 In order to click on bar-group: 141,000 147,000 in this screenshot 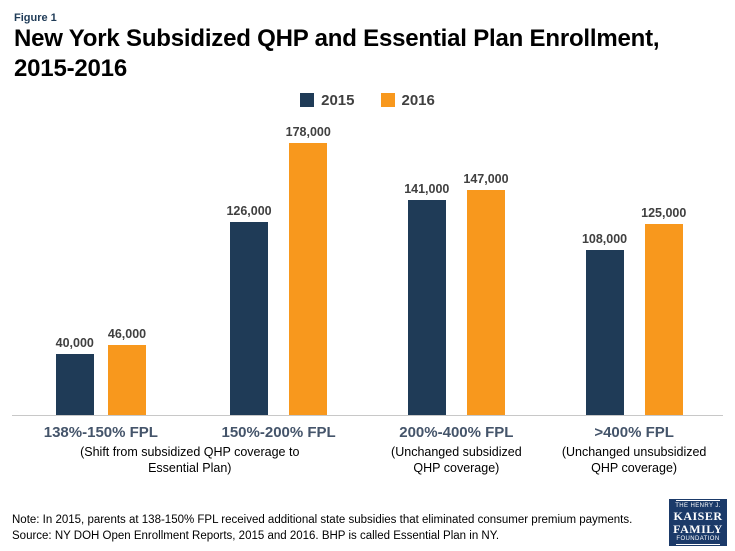, I will do `click(457, 293)`.